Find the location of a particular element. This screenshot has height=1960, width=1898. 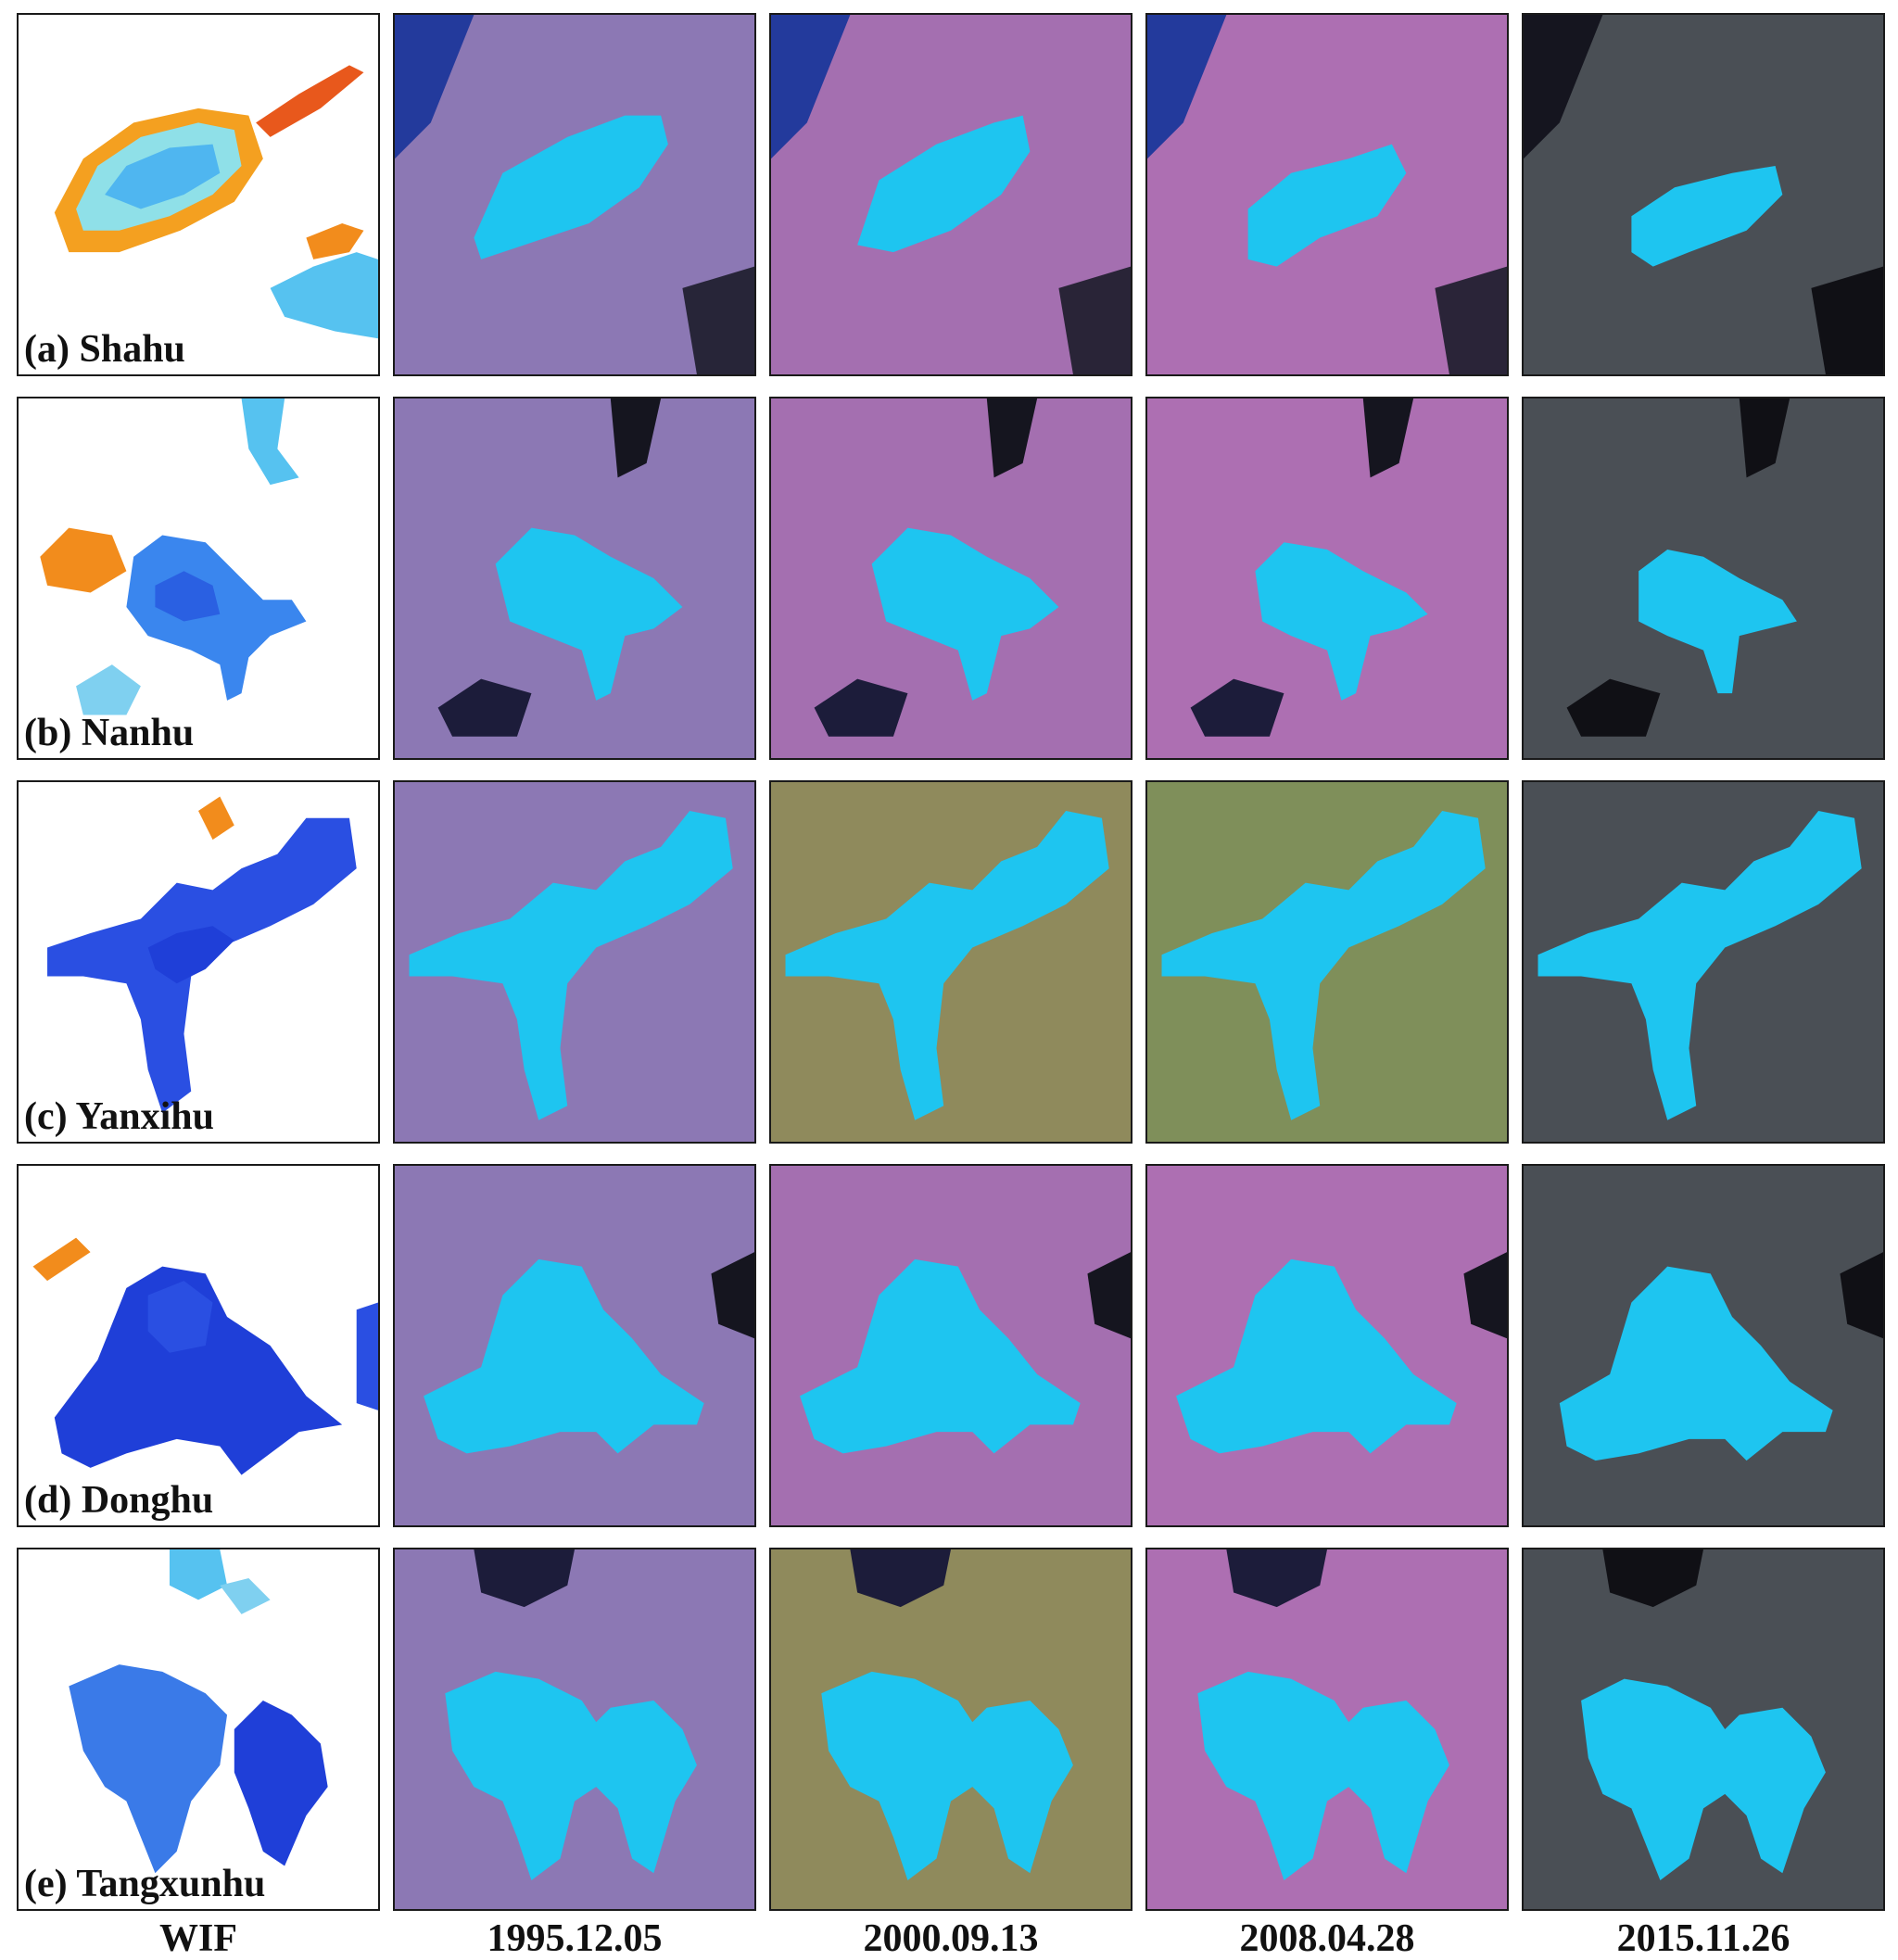

panel-donghu-wif: (d) Donghu is located at coordinates (198, 1345).